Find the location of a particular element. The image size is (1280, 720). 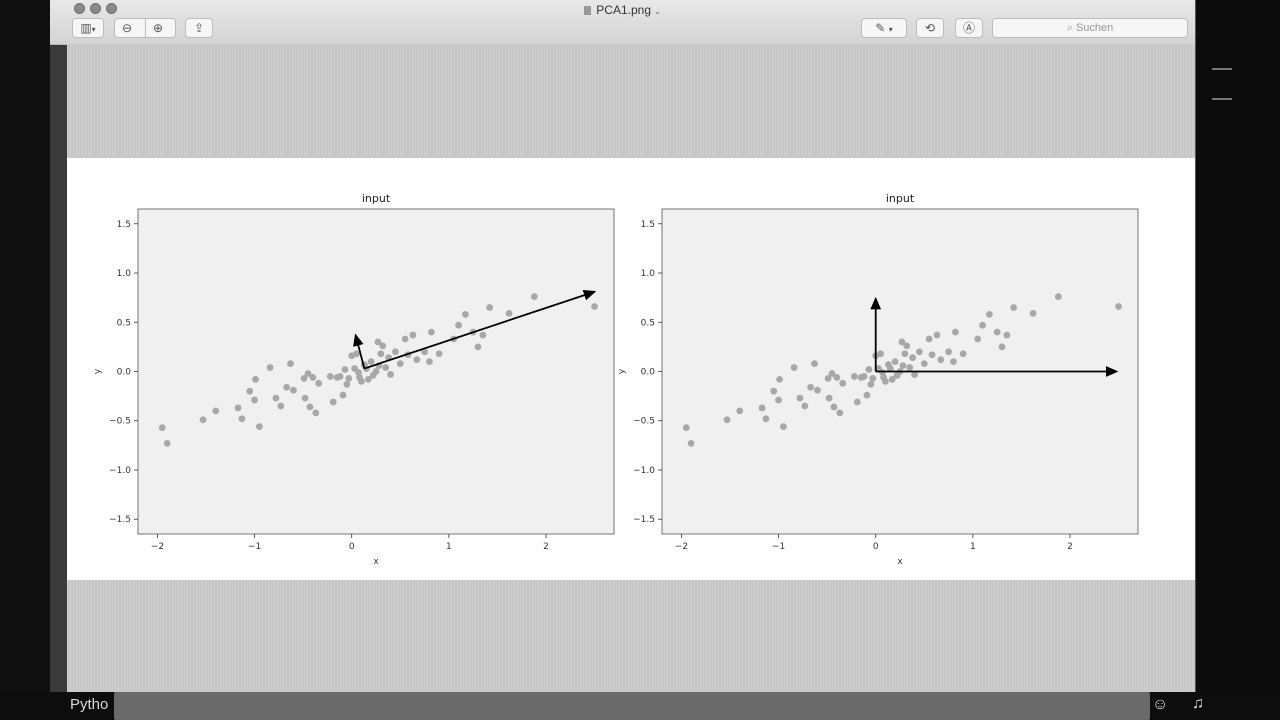

canvas-top-gutter is located at coordinates (631, 101).